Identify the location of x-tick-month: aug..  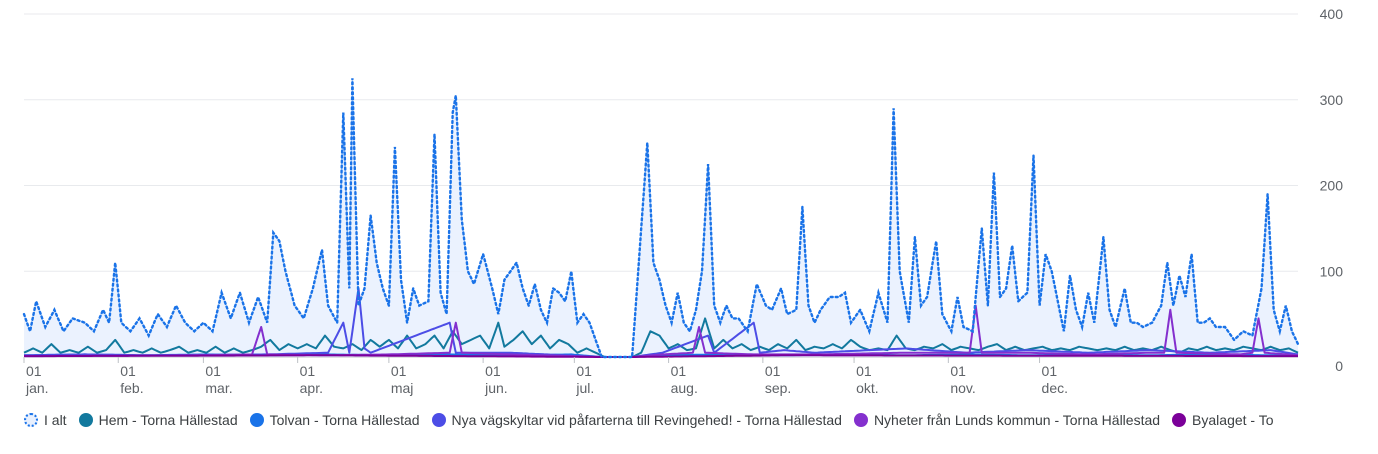
(684, 388).